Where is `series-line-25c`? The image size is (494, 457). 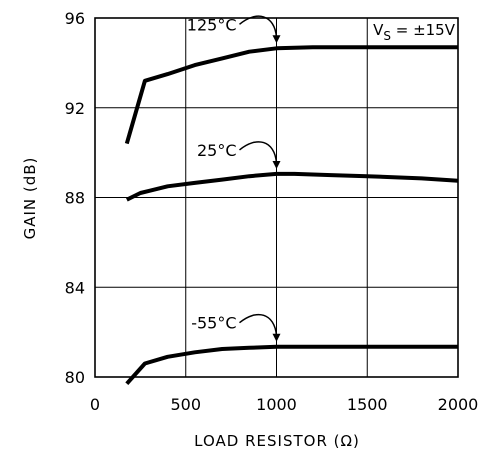 series-line-25c is located at coordinates (292, 186).